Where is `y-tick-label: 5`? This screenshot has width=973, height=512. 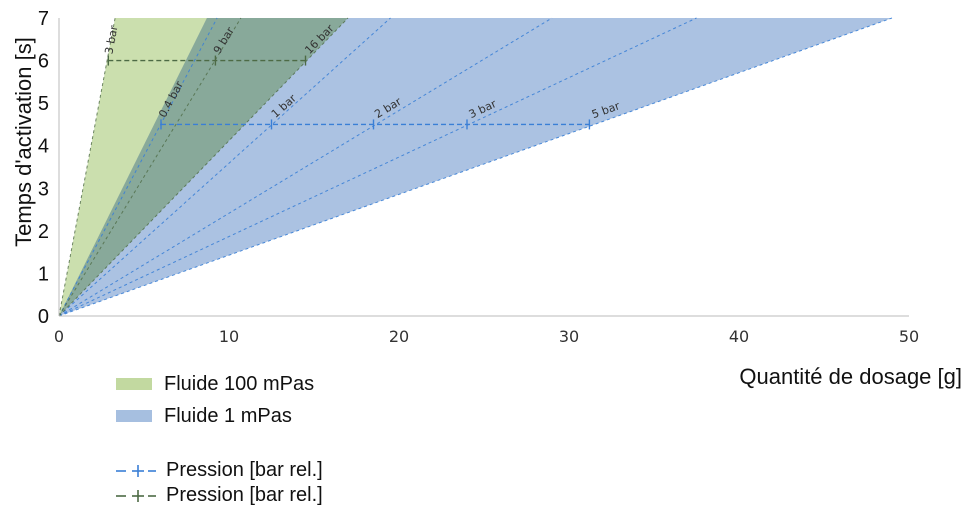 y-tick-label: 5 is located at coordinates (43, 104).